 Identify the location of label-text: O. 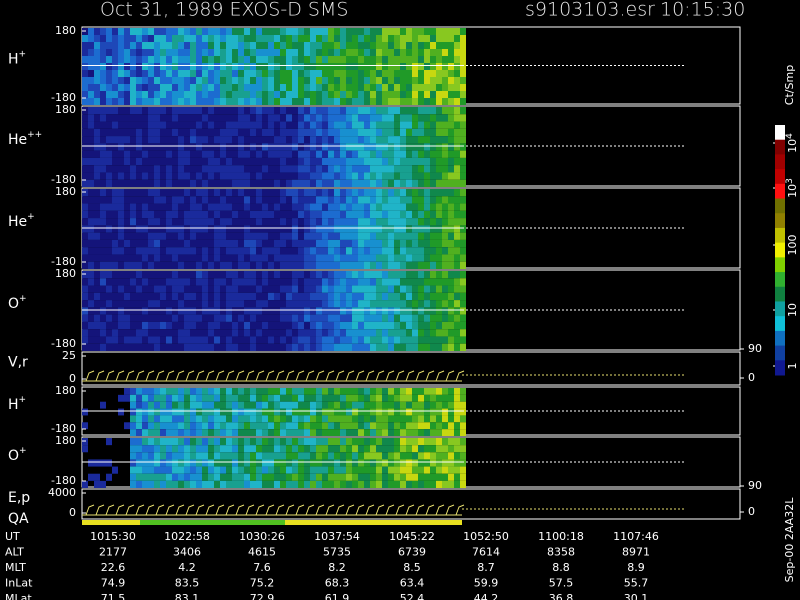
(13, 456).